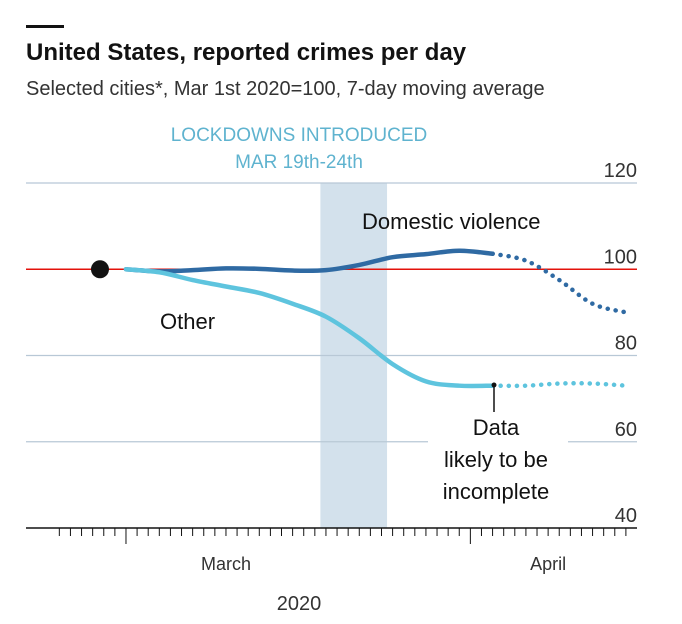 The image size is (682, 624). I want to click on x-tick-labels: March April, so click(383, 564).